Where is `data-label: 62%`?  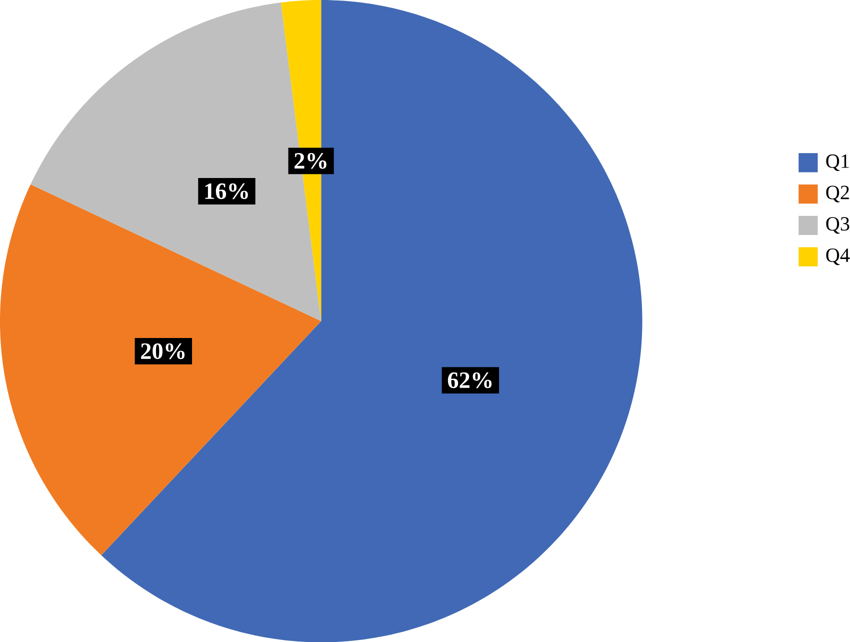 data-label: 62% is located at coordinates (470, 380).